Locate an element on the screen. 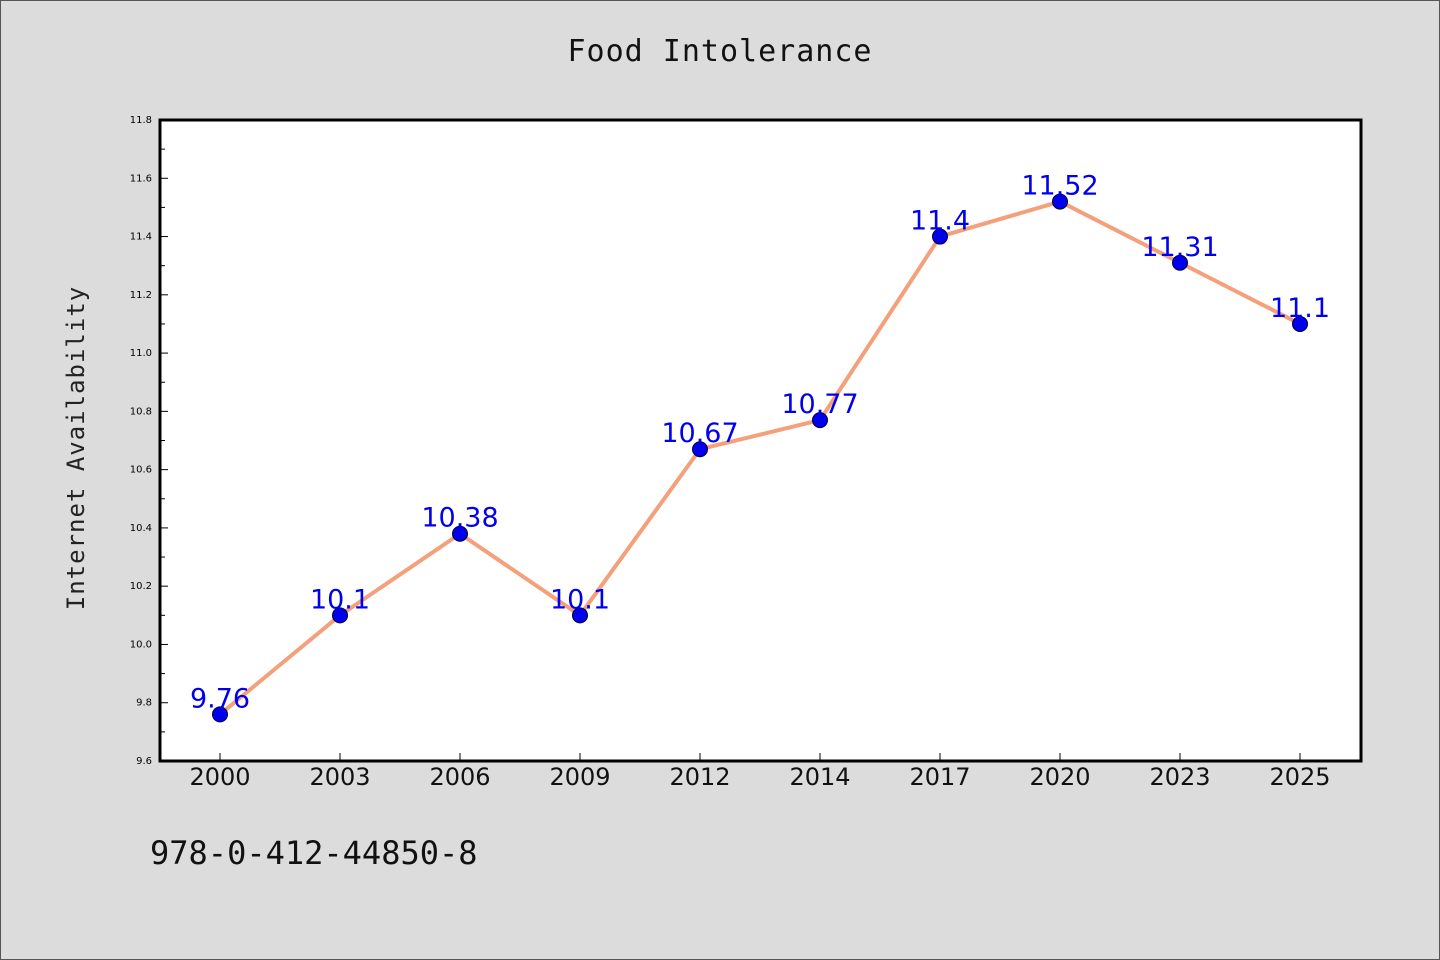 Image resolution: width=1440 pixels, height=960 pixels. x-tick-label: 2023 is located at coordinates (1179, 777).